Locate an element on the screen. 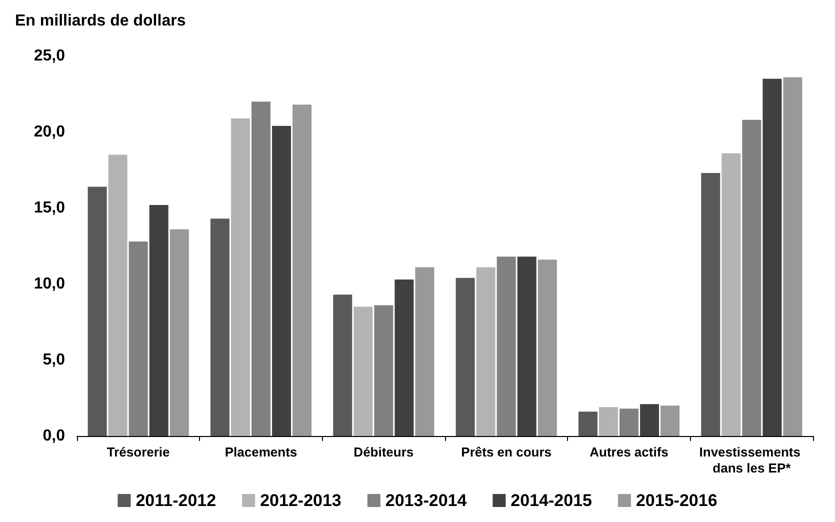  x-tick-label: Prêts en cours is located at coordinates (506, 452).